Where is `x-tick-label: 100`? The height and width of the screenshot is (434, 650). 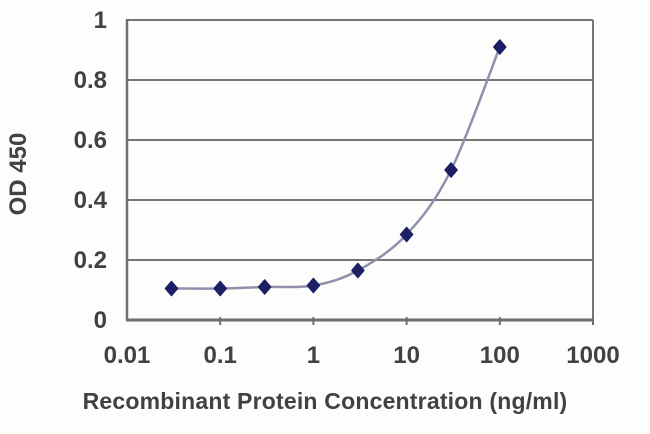 x-tick-label: 100 is located at coordinates (500, 355).